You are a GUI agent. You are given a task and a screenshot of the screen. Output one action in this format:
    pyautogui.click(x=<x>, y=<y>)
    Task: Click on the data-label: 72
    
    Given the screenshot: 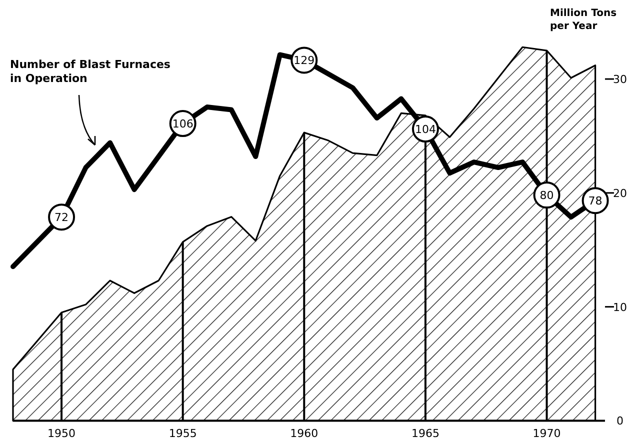 What is the action you would take?
    pyautogui.click(x=61, y=217)
    